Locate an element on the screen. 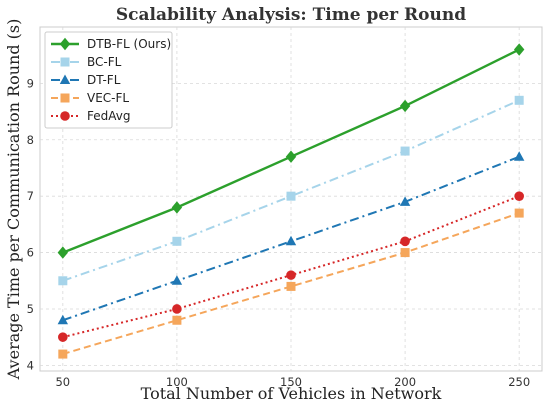  y-axis-label: Average Time per Communication Round (s) is located at coordinates (13, 200).